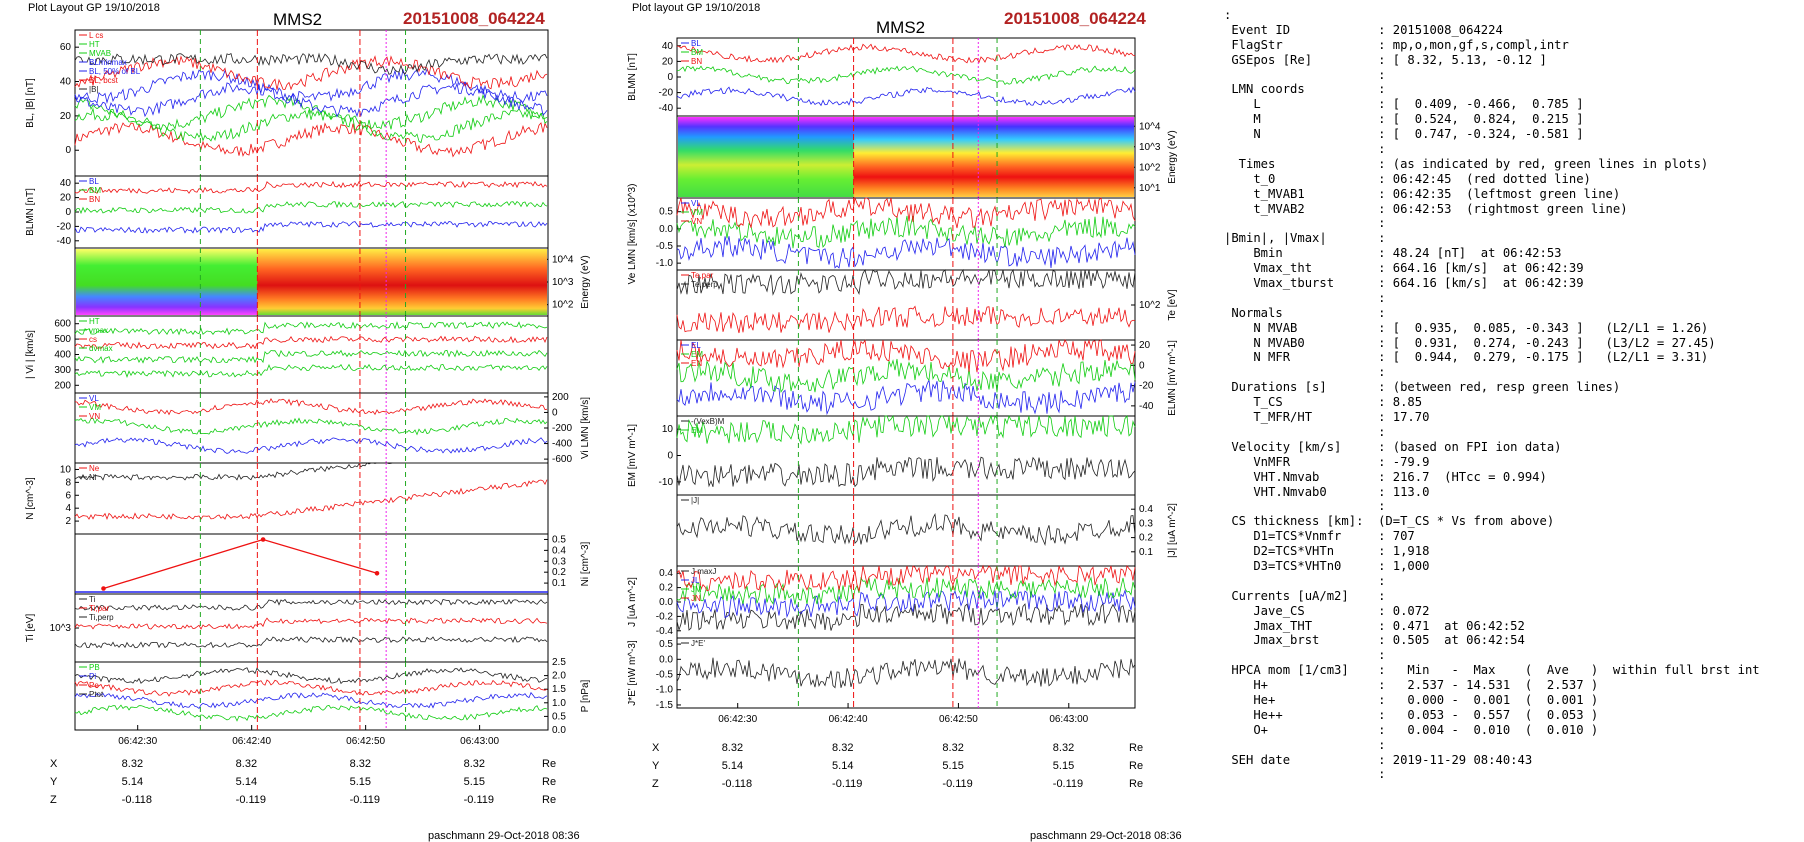 The image size is (1804, 842). Describe the element at coordinates (708, 421) in the screenshot. I see `legend-entry: -(VexB)M` at that location.